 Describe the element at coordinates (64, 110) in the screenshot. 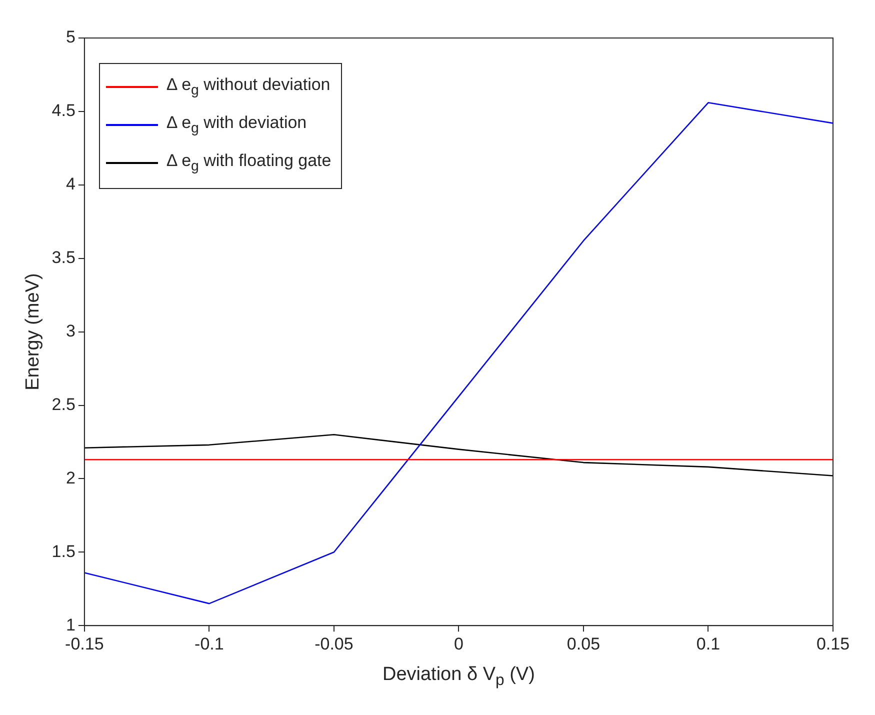

I see `y-tick-label: 4.5` at that location.